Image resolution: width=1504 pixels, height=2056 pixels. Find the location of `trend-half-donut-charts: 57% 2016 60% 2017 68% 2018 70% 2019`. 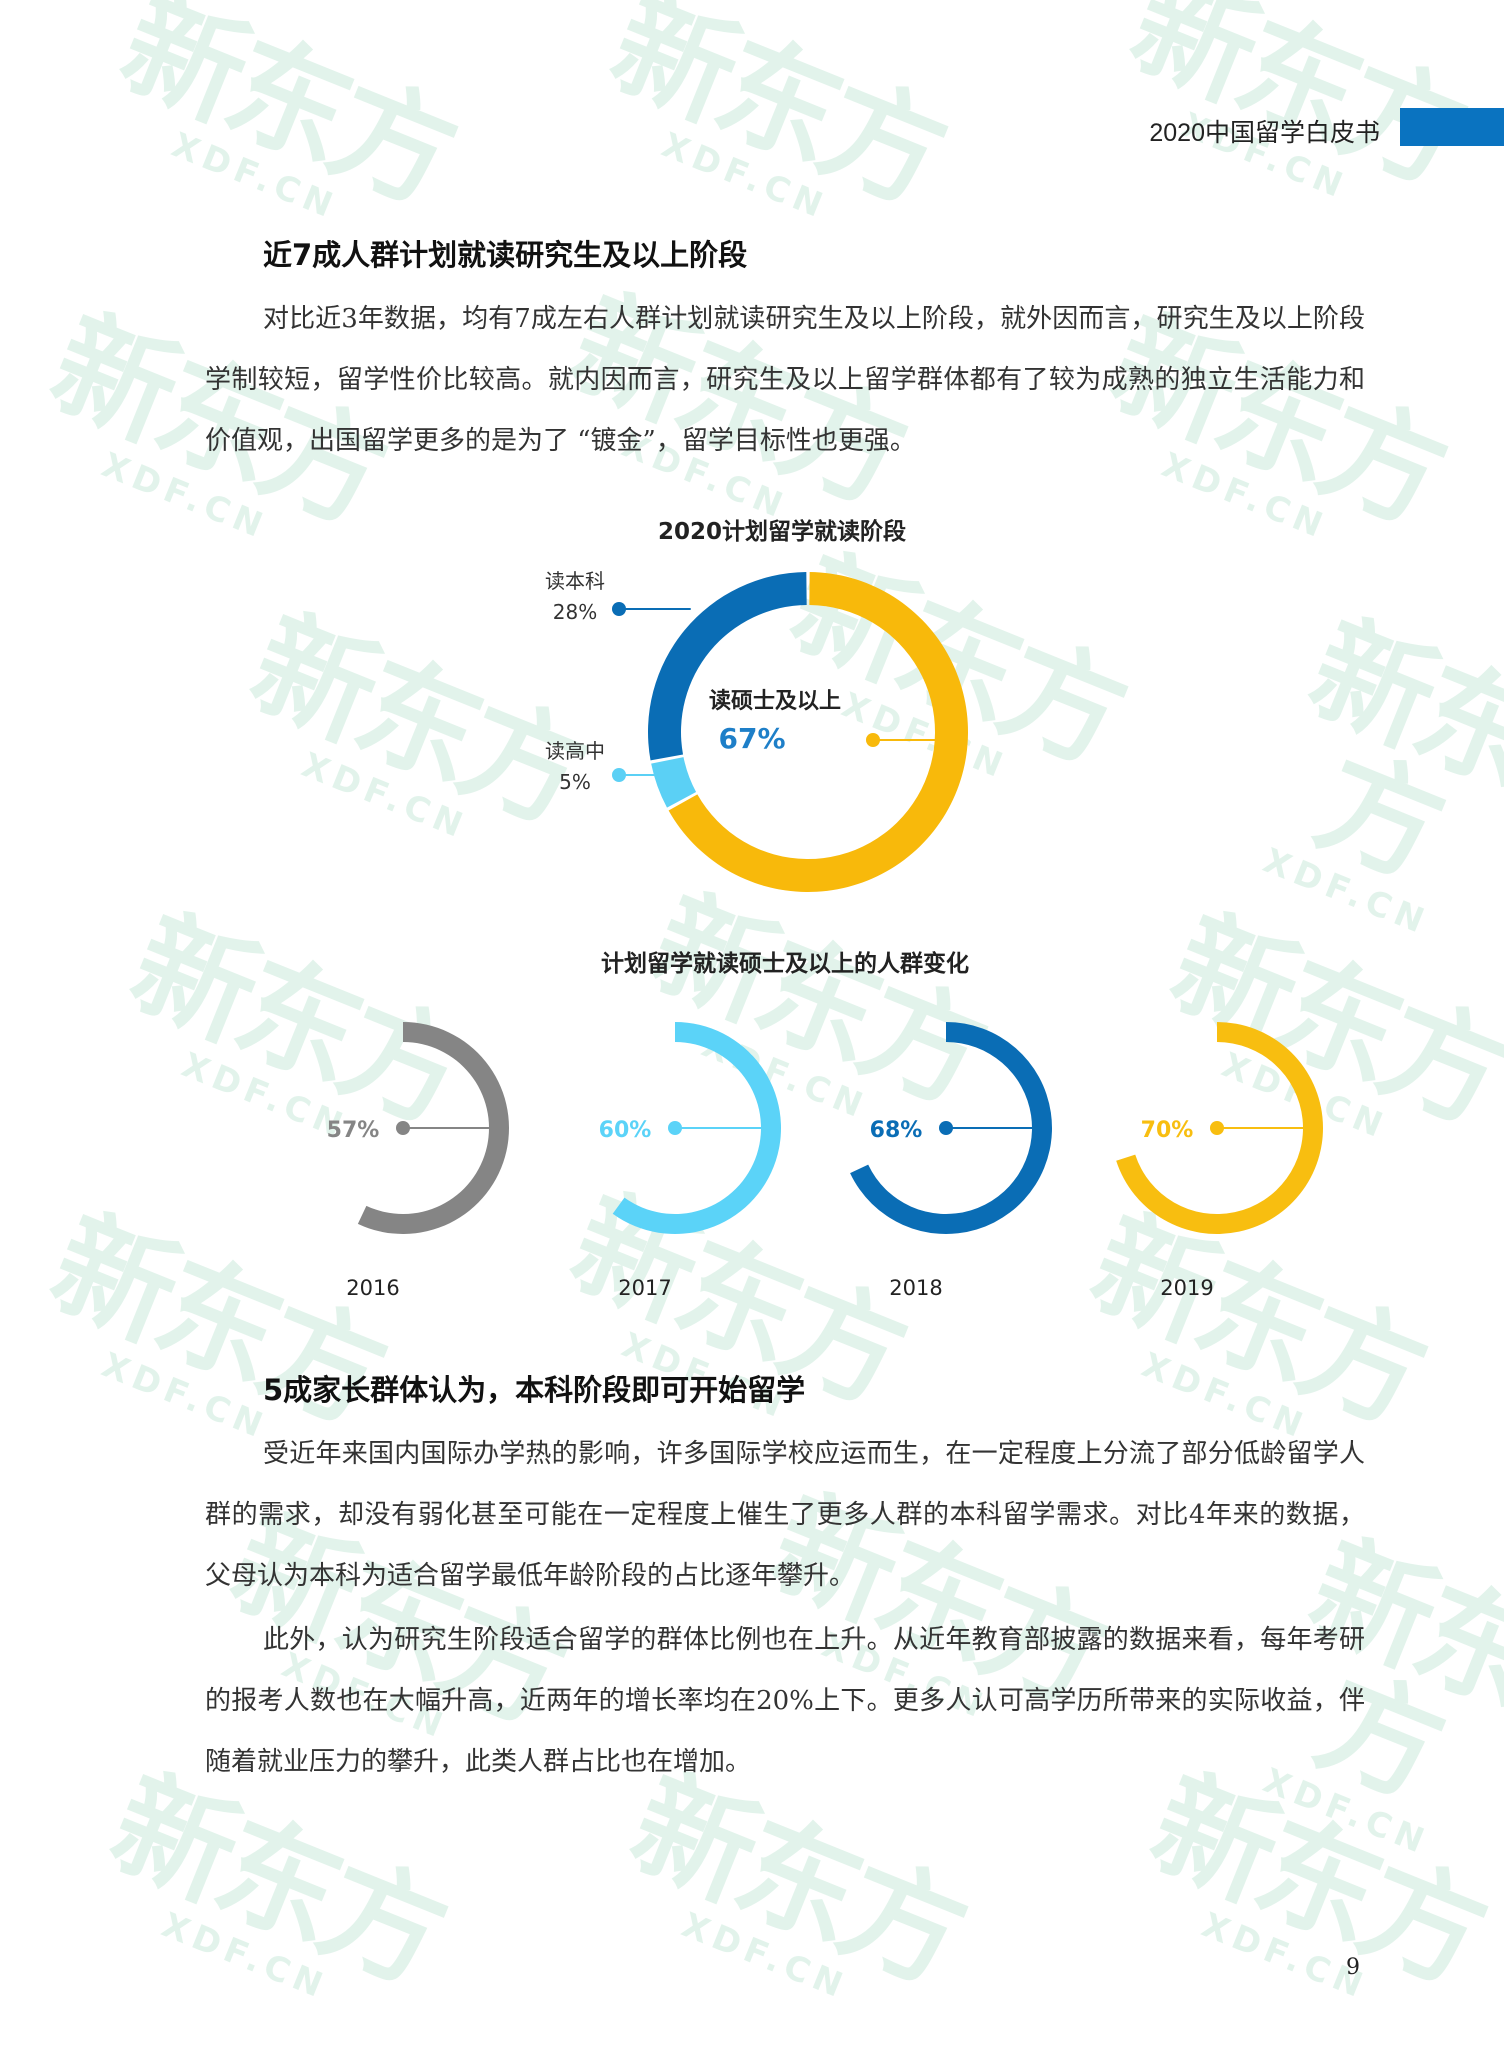

trend-half-donut-charts: 57% 2016 60% 2017 68% 2018 70% 2019 is located at coordinates (825, 1161).